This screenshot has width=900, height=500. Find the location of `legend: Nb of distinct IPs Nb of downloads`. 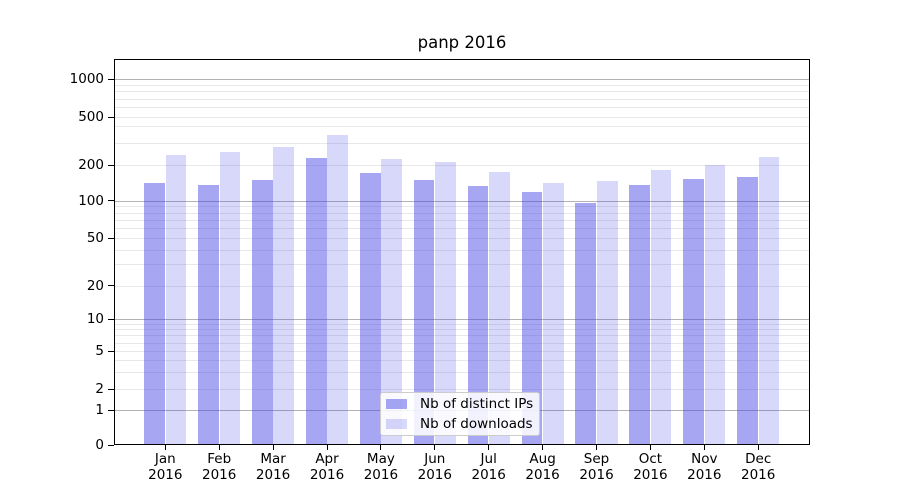

legend: Nb of distinct IPs Nb of downloads is located at coordinates (460, 414).